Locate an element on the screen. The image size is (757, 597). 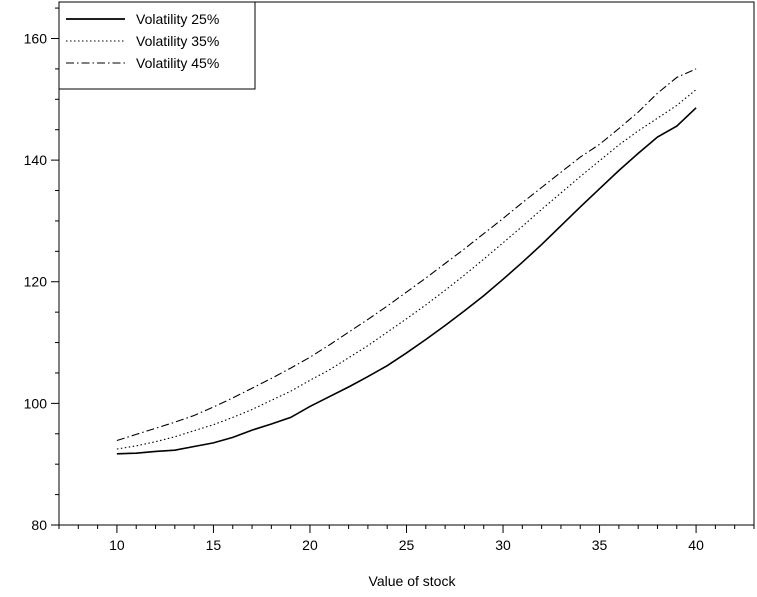
legend-label: Volatility 35% is located at coordinates (177, 41).